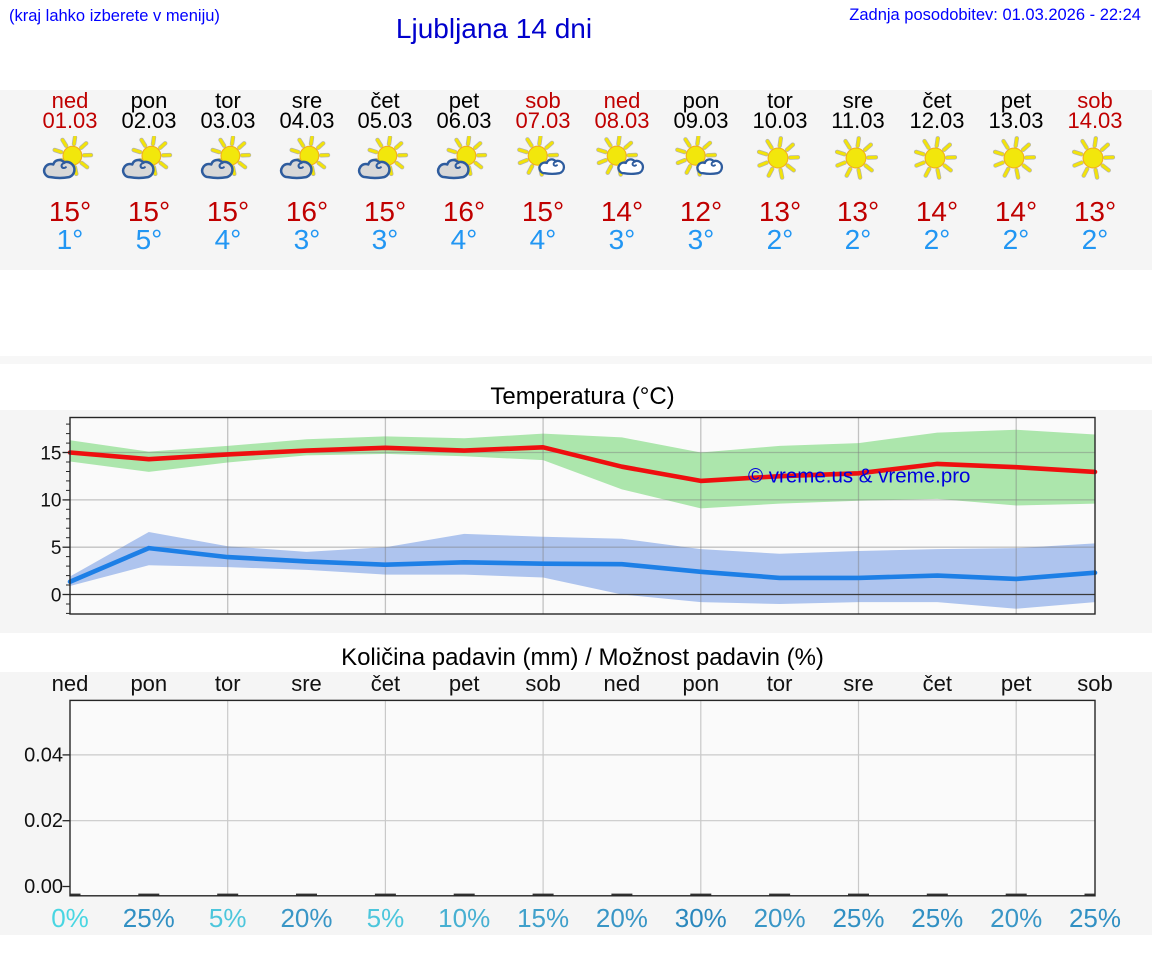  I want to click on svg-text: © vreme.us & vreme.pro, so click(859, 476).